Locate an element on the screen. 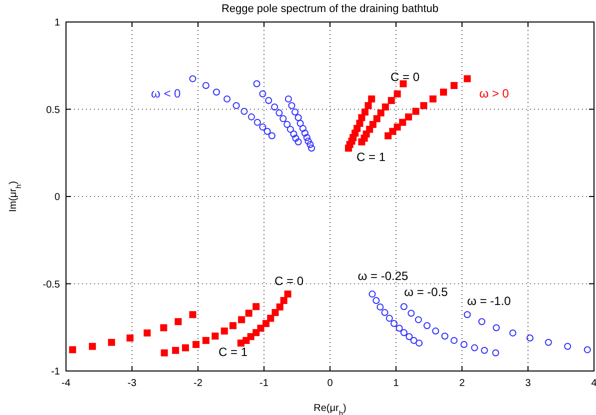 The height and width of the screenshot is (415, 596). series-label: ω < 0 is located at coordinates (166, 93).